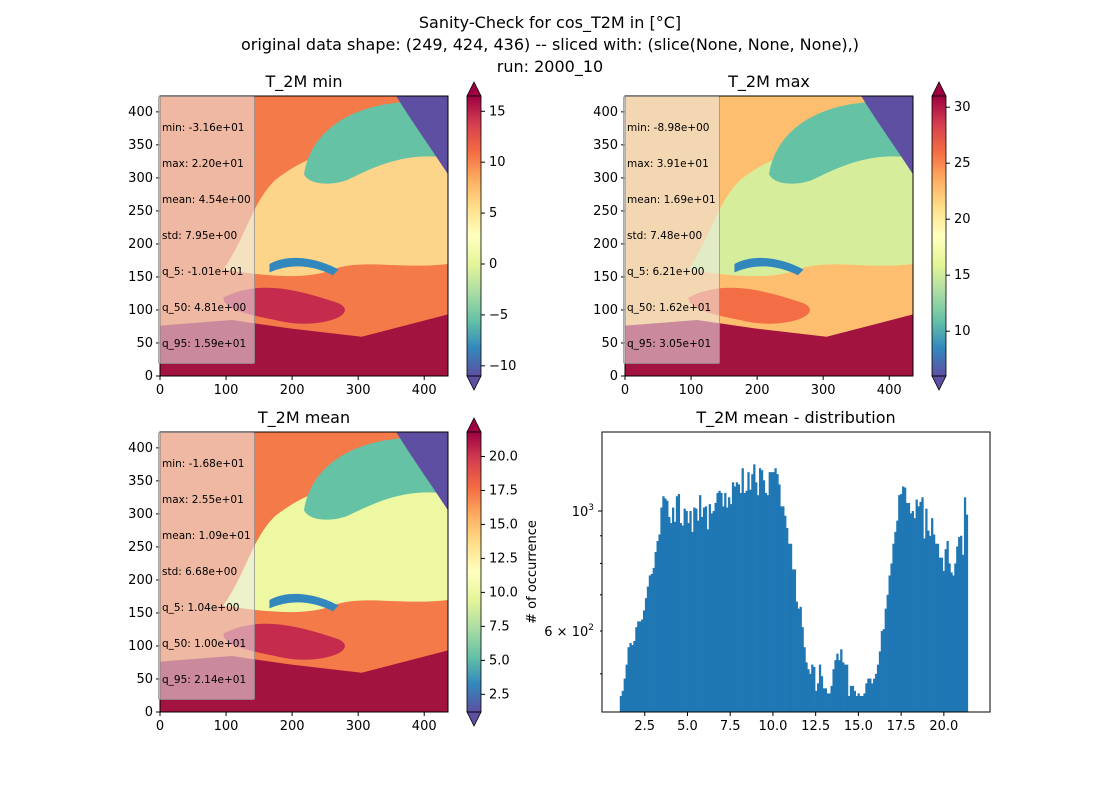 The image size is (1100, 800). Describe the element at coordinates (474, 719) in the screenshot. I see `colorbar-extend-bottom` at that location.